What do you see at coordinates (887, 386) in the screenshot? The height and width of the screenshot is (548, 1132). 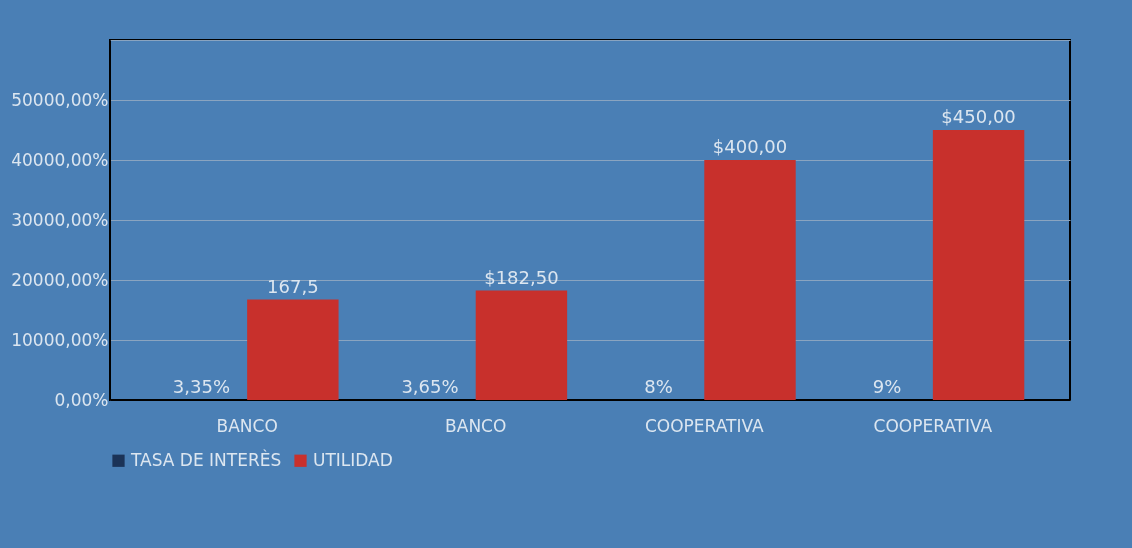 I see `data-label: 9%` at bounding box center [887, 386].